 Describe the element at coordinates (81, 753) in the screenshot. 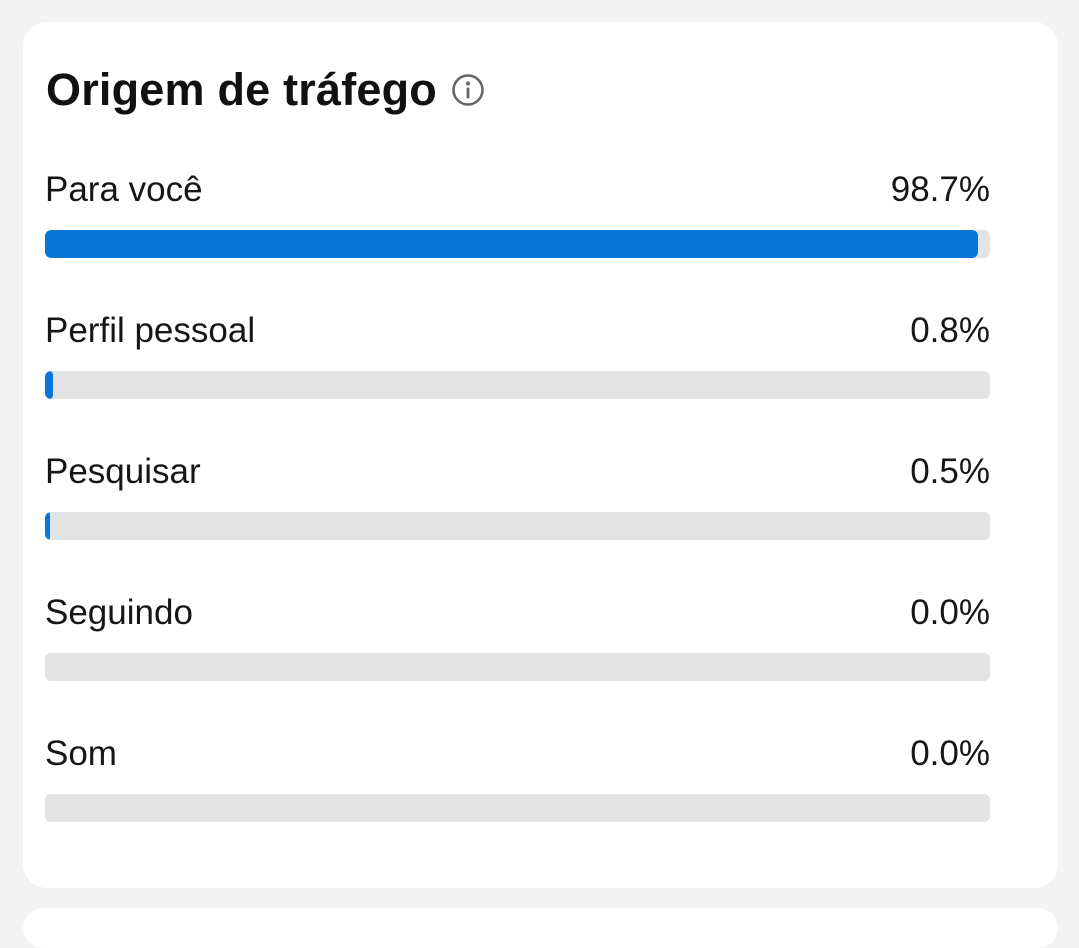

I see `source-label: Som` at that location.